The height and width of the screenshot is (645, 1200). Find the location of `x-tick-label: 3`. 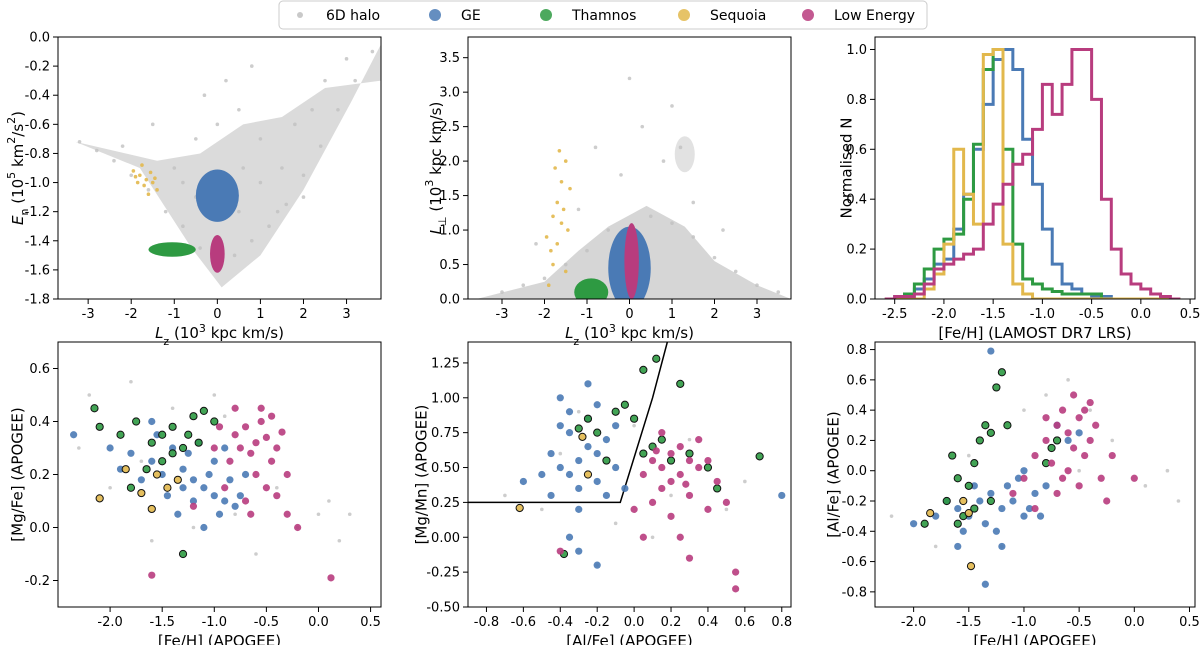

x-tick-label: 3 is located at coordinates (346, 314).